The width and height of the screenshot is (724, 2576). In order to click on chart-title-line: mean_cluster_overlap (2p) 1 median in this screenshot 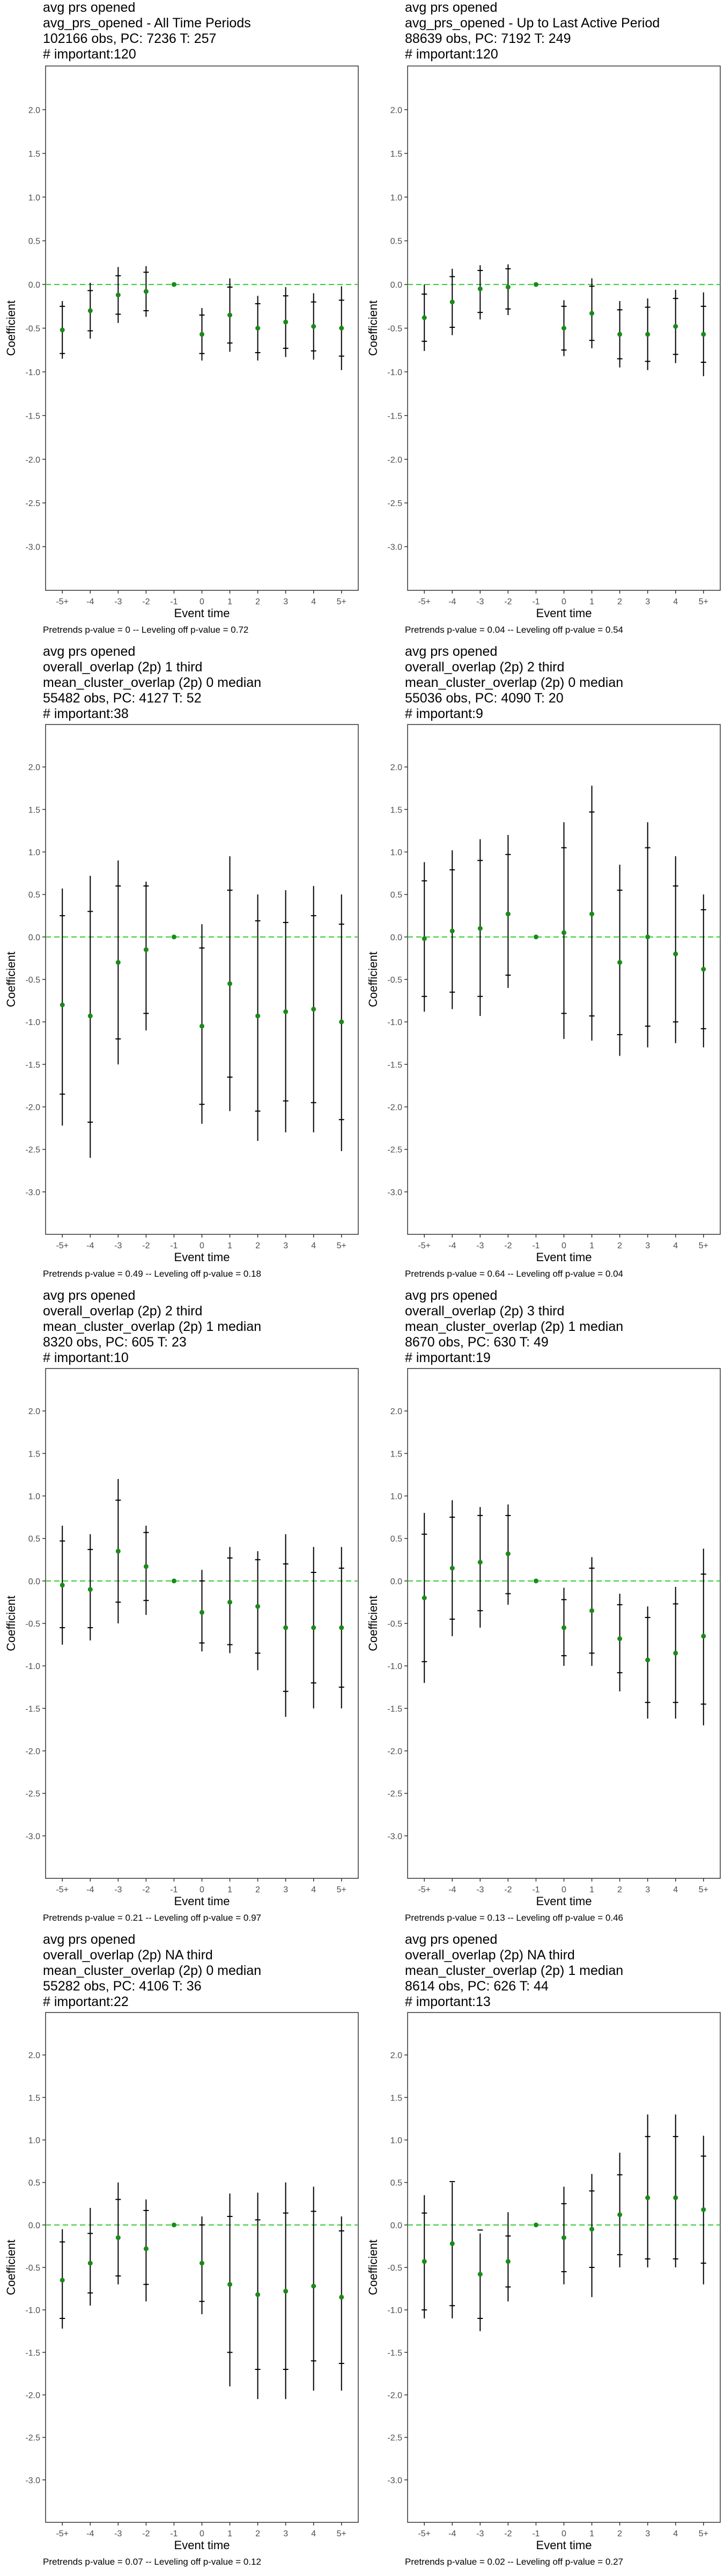, I will do `click(152, 1326)`.